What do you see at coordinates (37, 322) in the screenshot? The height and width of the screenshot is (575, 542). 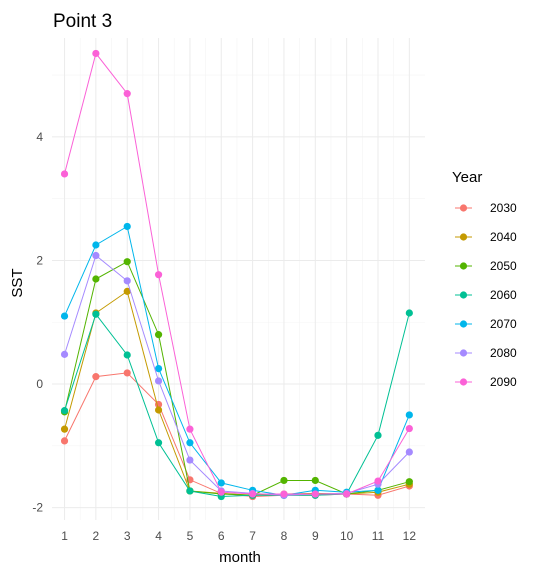 I see `y-axis-ticks: -2 0 2 4` at bounding box center [37, 322].